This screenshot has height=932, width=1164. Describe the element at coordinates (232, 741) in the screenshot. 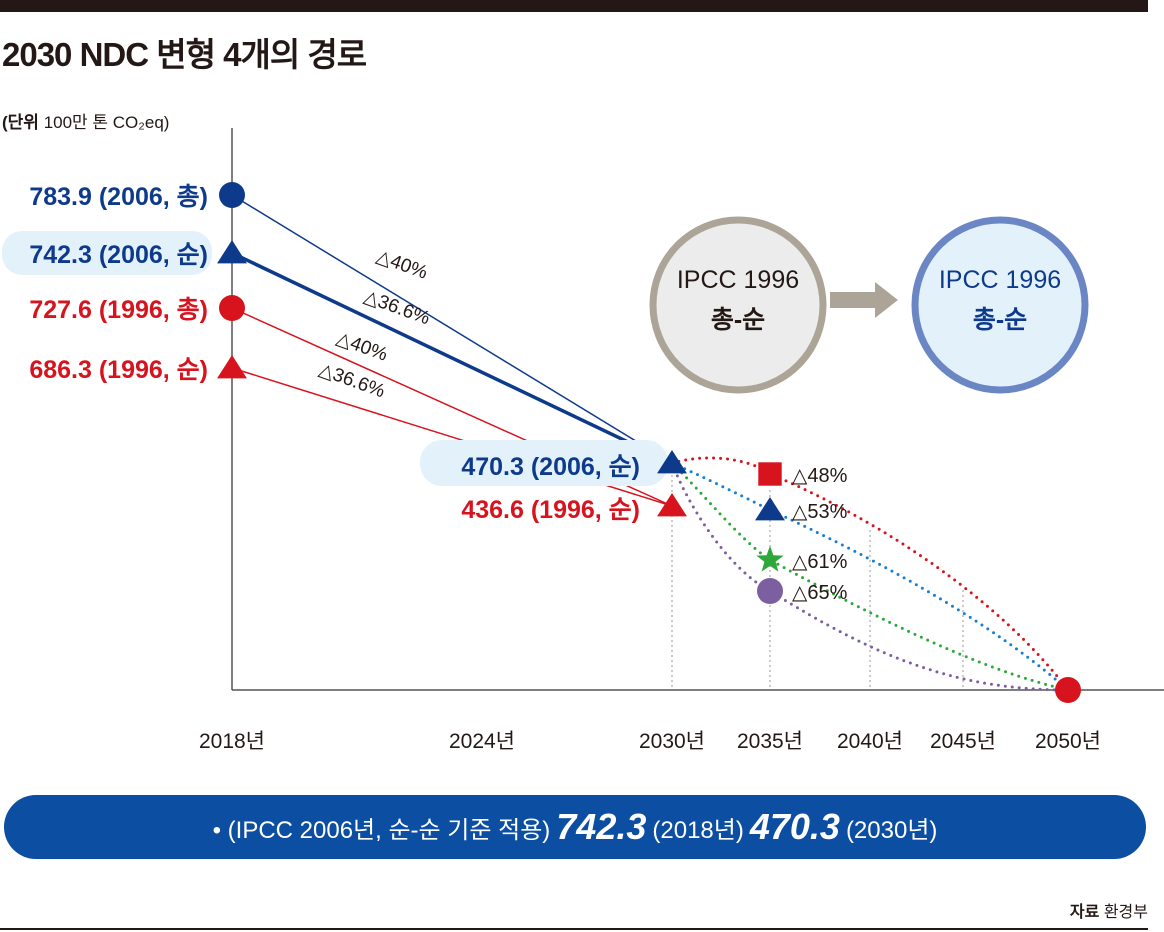

I see `x-tick-label: 2018년` at that location.